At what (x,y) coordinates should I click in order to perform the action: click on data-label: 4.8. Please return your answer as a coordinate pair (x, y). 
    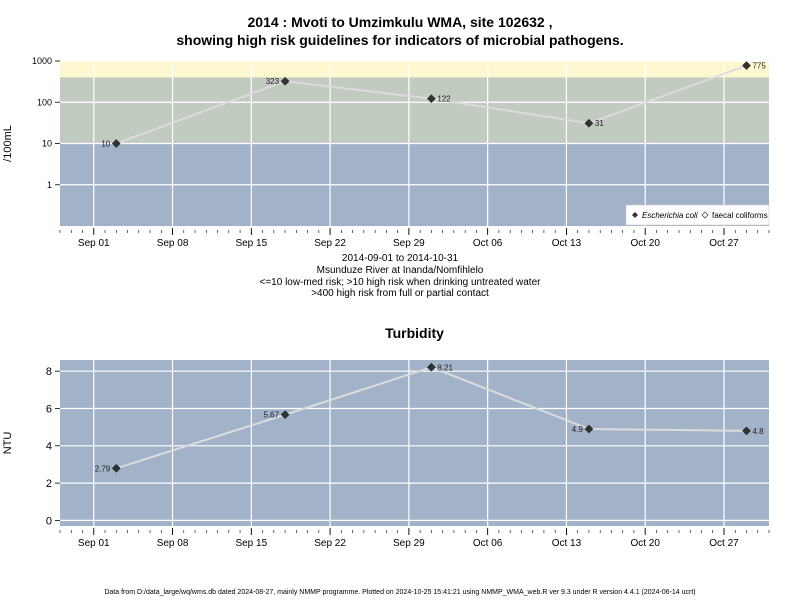
    Looking at the image, I should click on (758, 431).